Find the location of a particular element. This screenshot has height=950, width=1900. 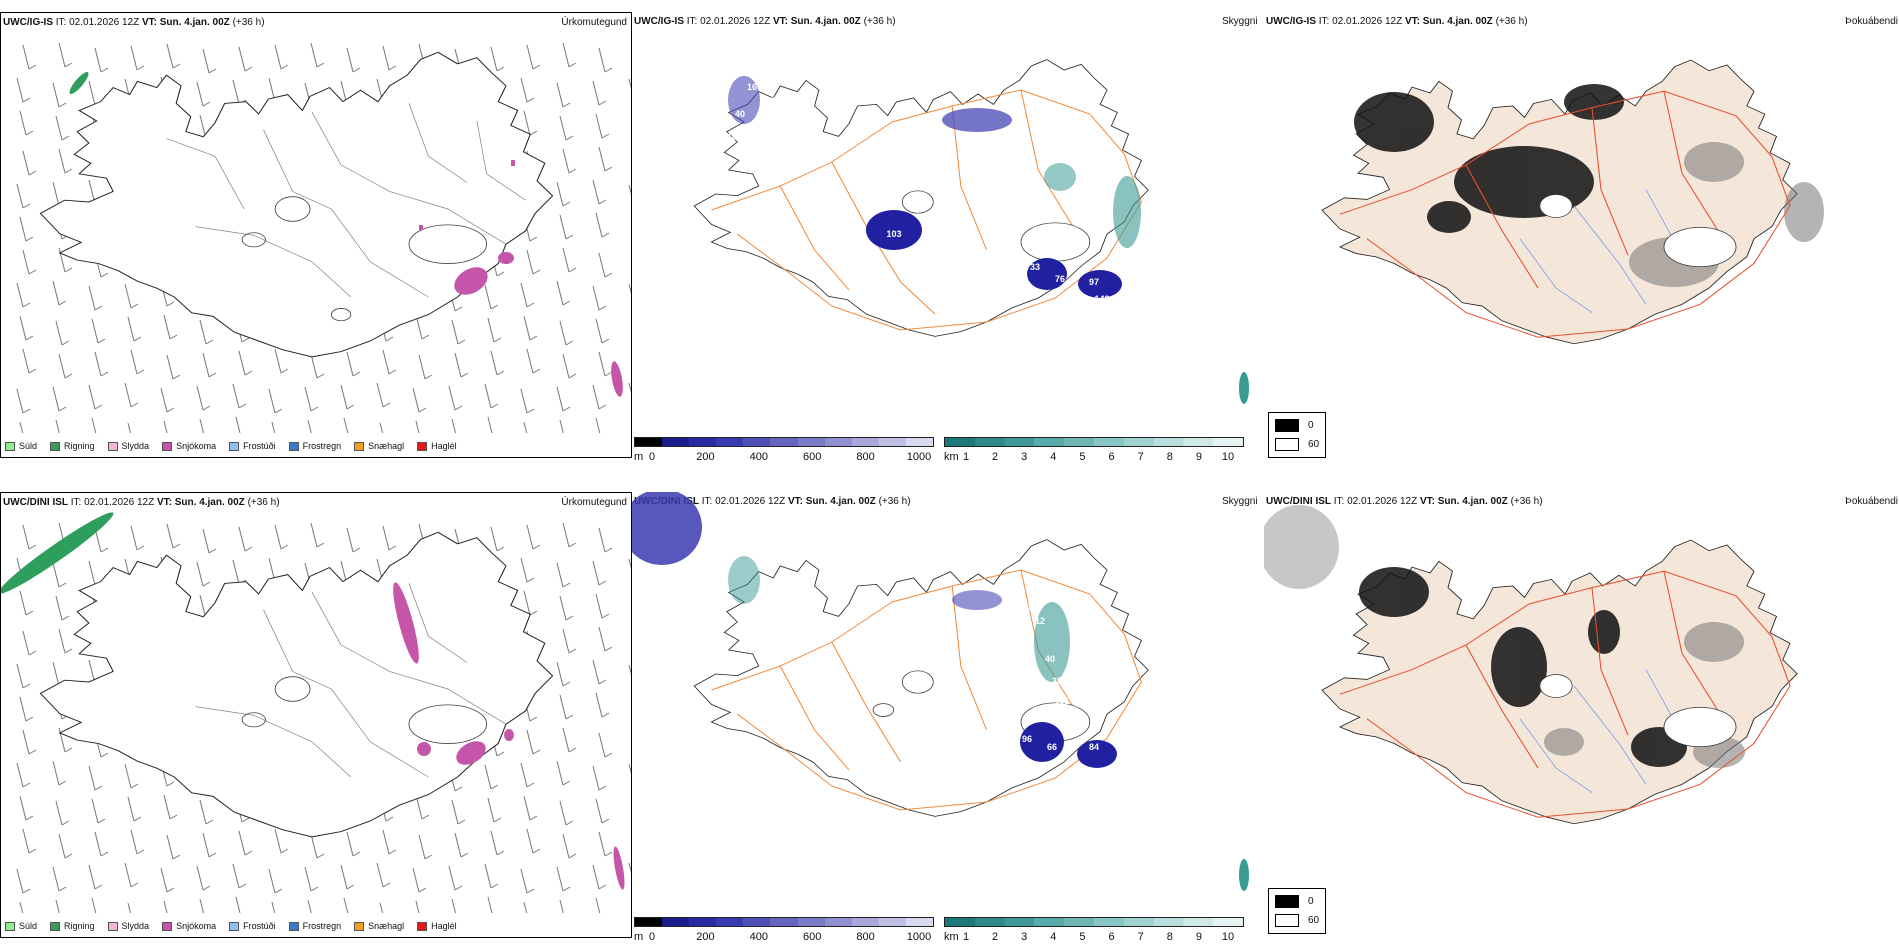

colorbar-tick: 1000 is located at coordinates (919, 937).